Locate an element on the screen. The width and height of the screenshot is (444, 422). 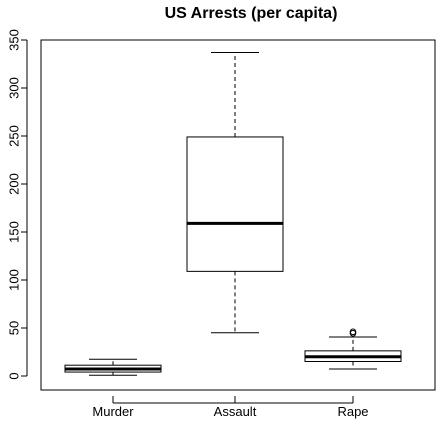
x-tick-label: Murder is located at coordinates (113, 411).